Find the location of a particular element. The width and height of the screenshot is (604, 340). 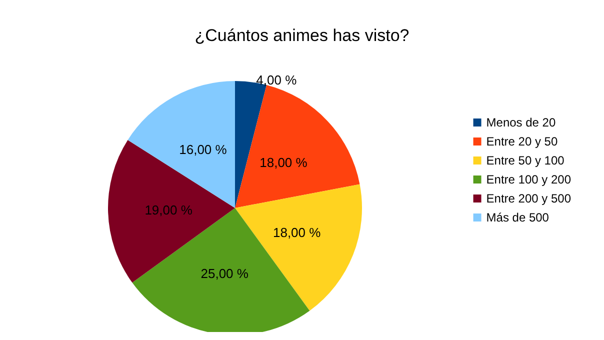

legend-label: Entre 100 y 200 is located at coordinates (529, 179).